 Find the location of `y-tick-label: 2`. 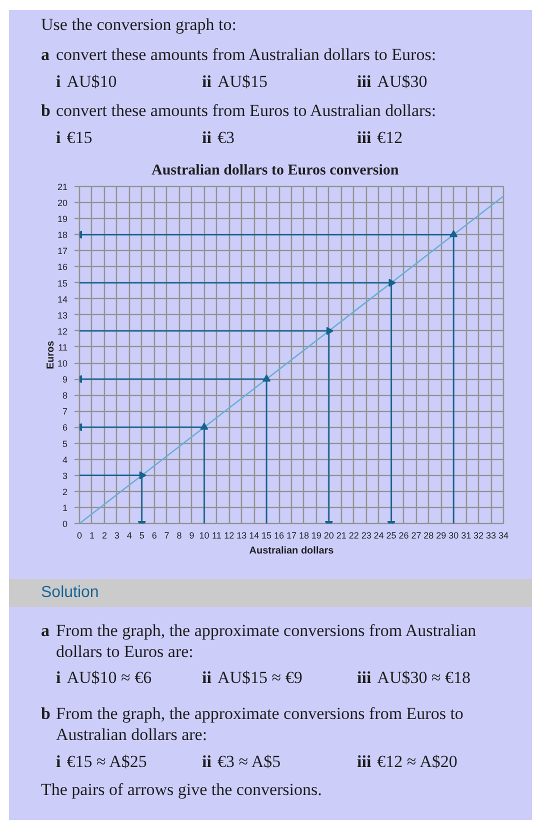

y-tick-label: 2 is located at coordinates (65, 491).